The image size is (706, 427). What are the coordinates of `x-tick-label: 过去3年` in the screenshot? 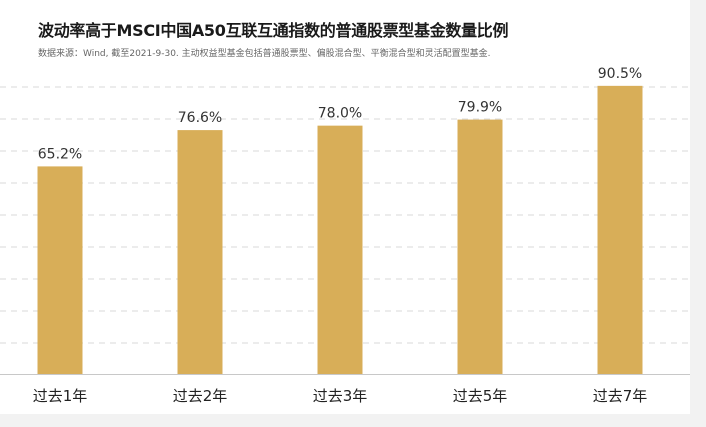 It's located at (340, 396).